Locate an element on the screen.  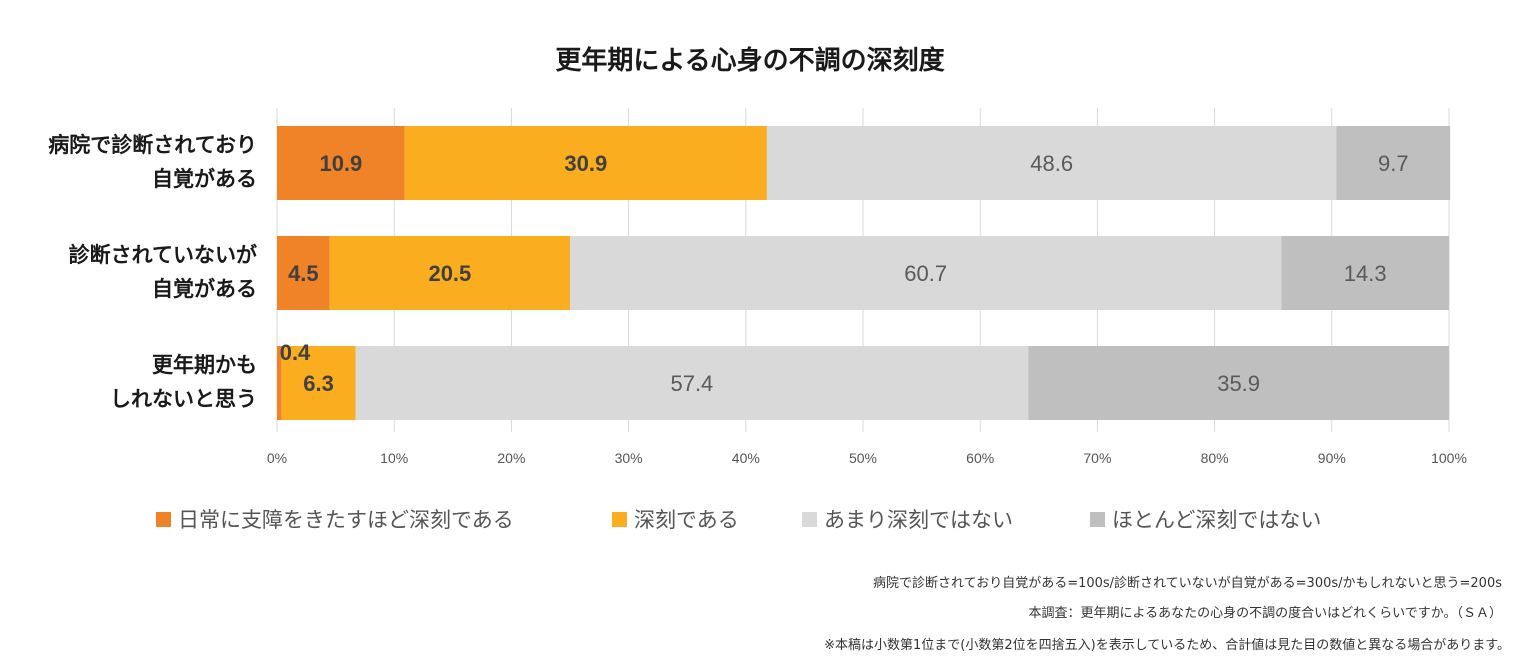
x-tick-label-60: 60% is located at coordinates (980, 458).